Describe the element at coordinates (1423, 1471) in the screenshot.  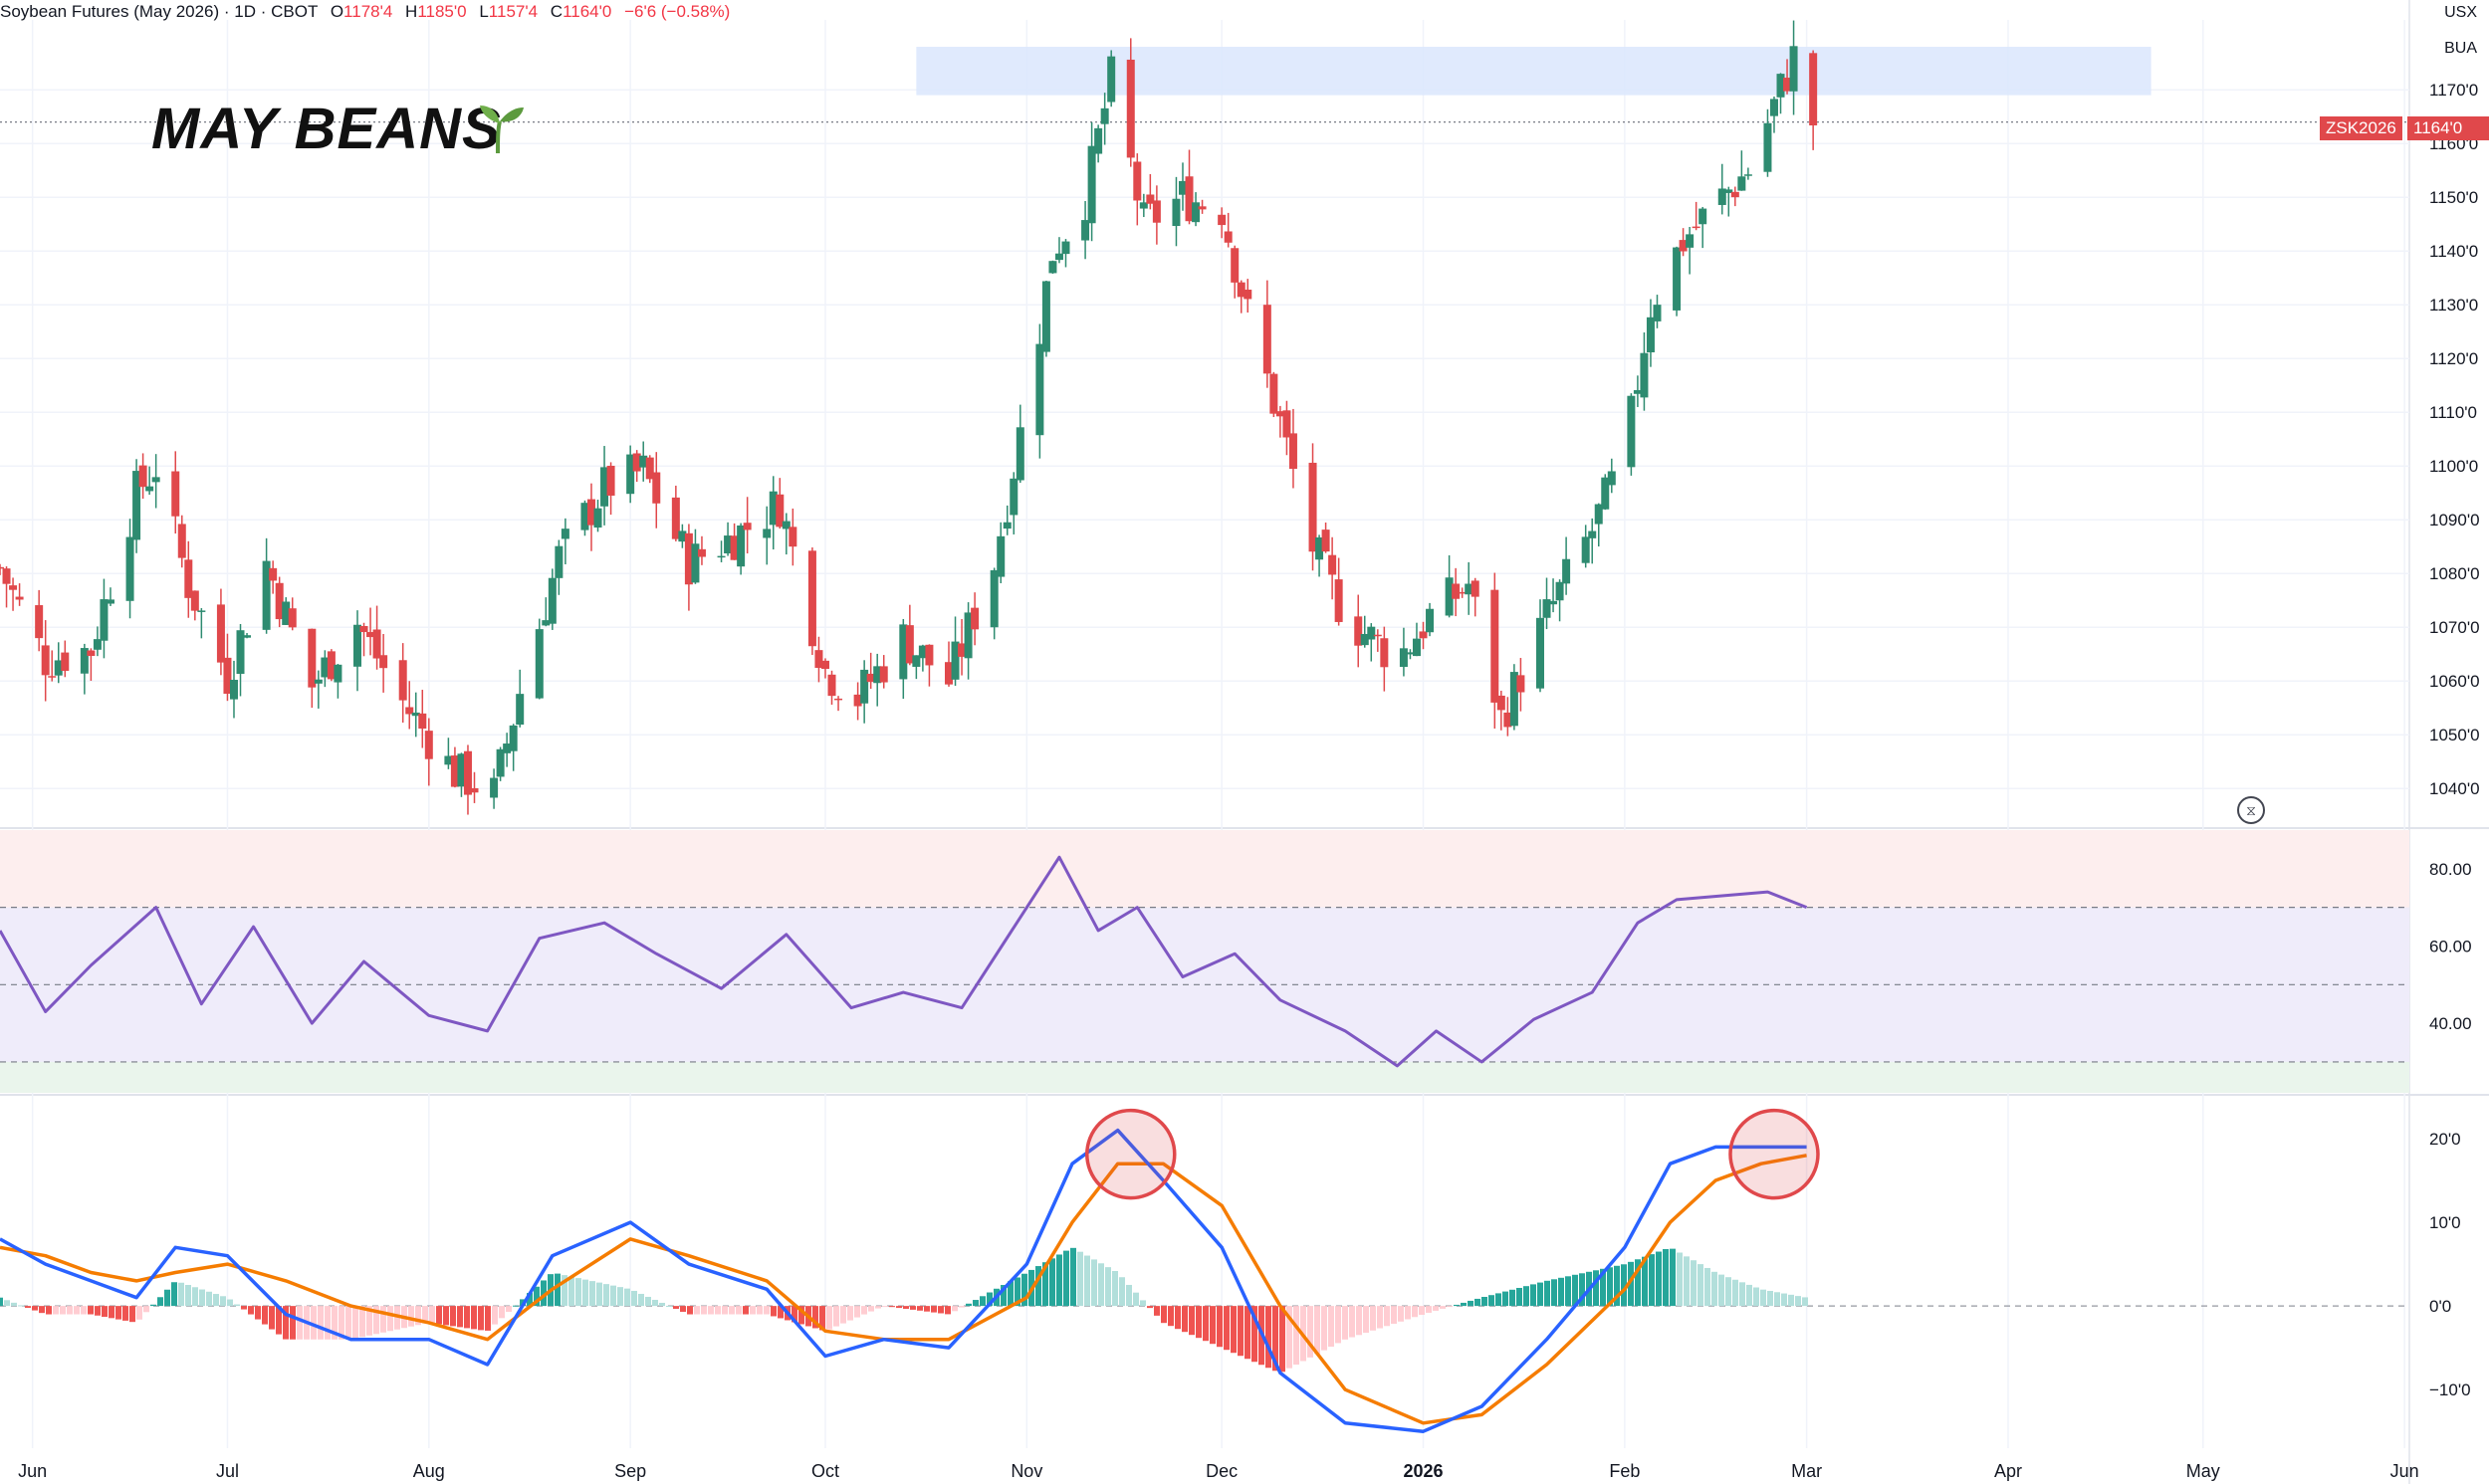
I see `x-tick-label: 2026` at that location.